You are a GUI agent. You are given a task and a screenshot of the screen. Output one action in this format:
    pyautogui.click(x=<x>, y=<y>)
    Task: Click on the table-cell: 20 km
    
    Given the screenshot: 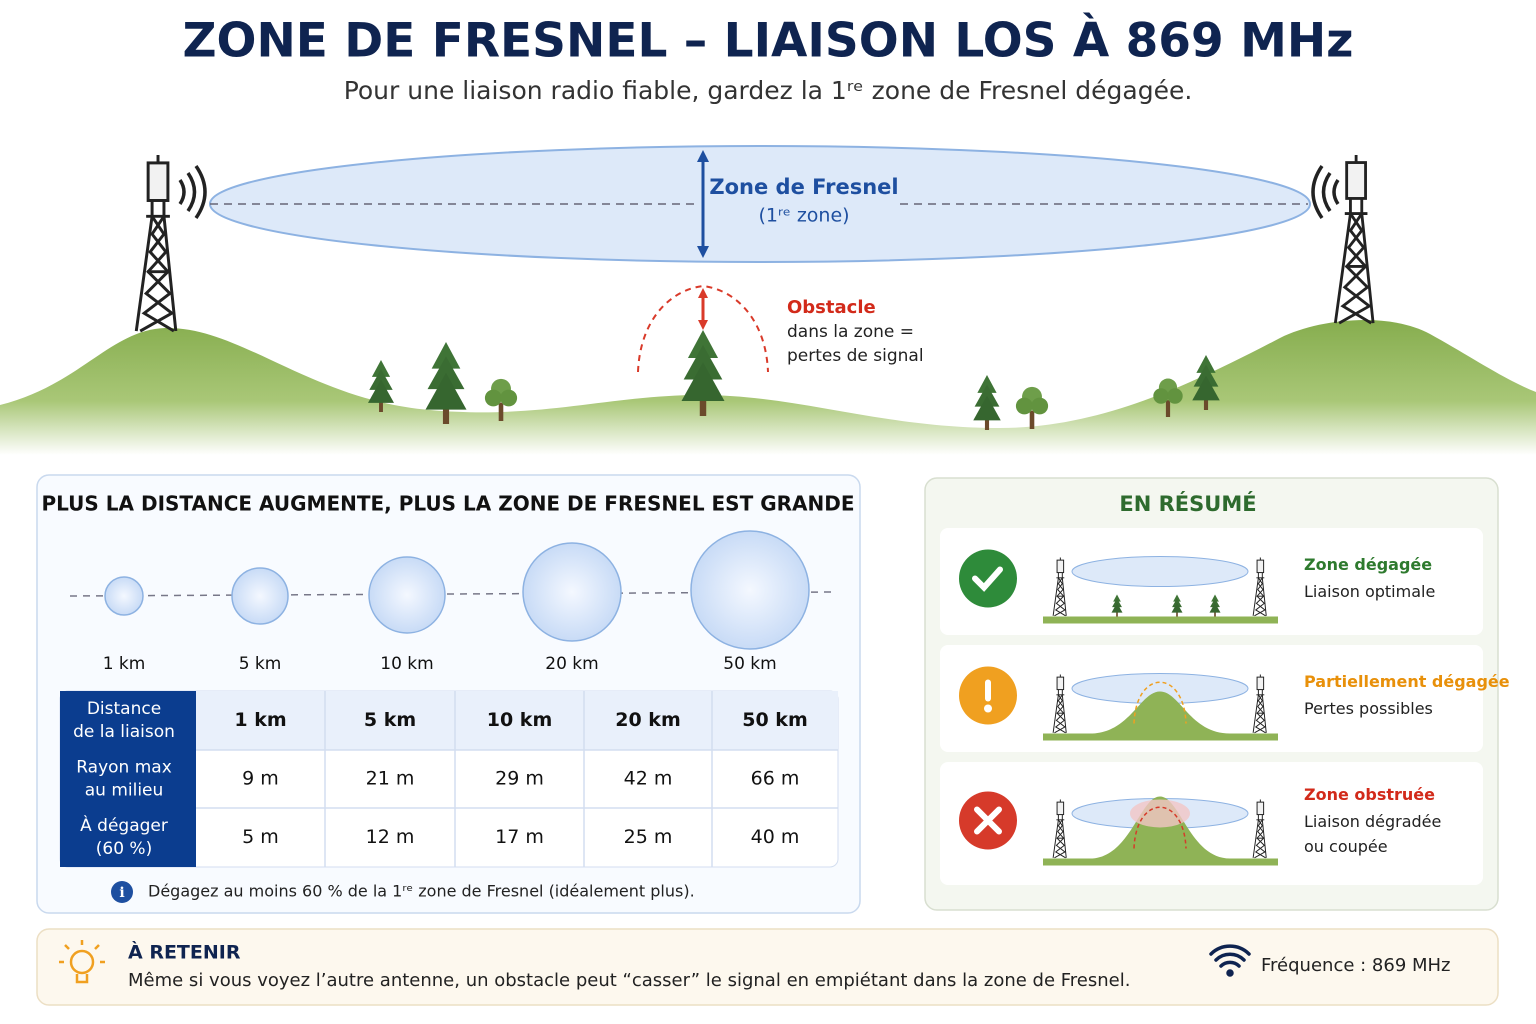 What is the action you would take?
    pyautogui.click(x=648, y=720)
    